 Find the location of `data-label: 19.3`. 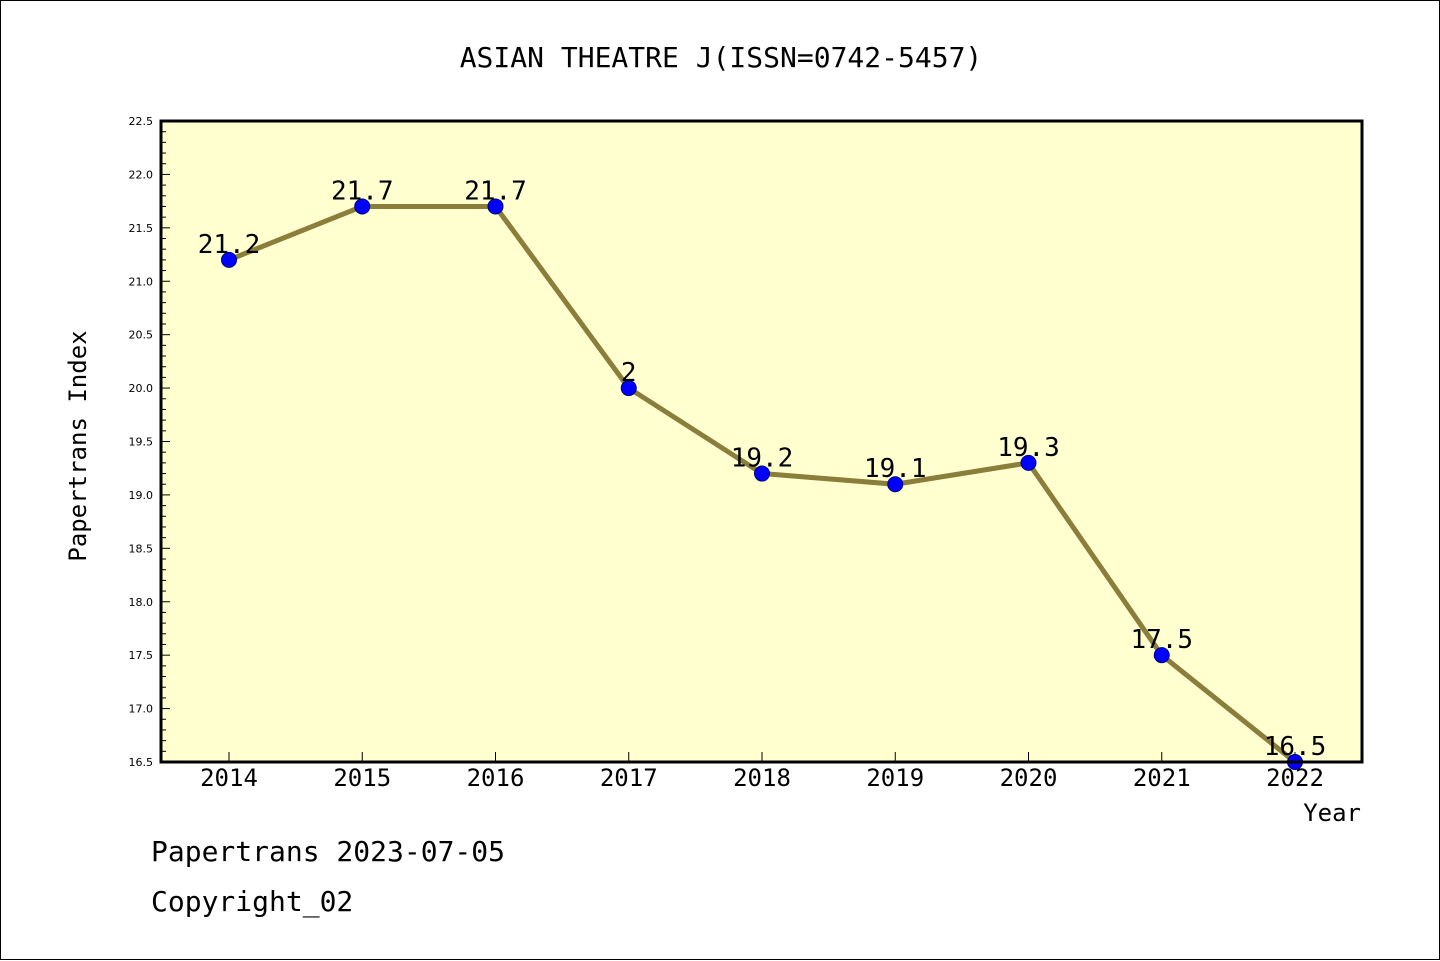

data-label: 19.3 is located at coordinates (1028, 448).